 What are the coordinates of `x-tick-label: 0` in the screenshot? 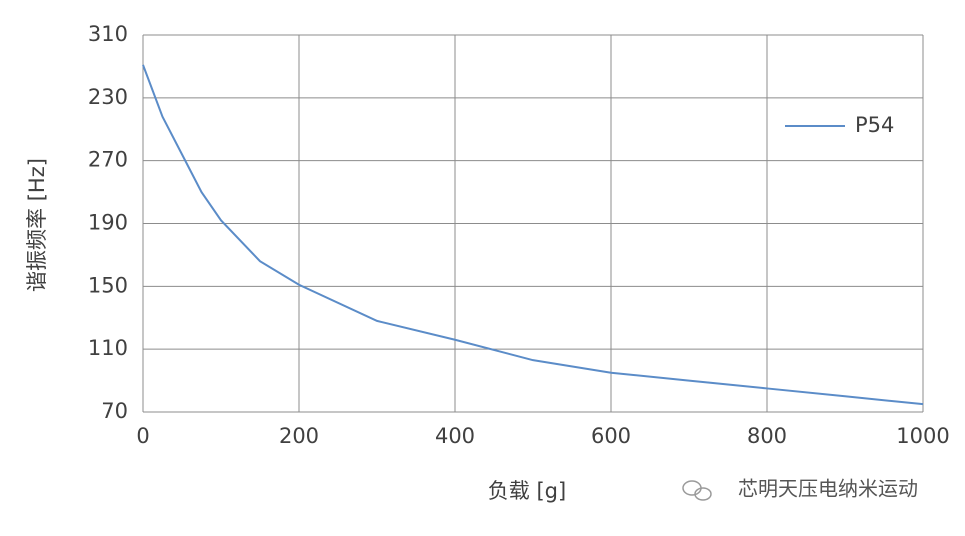 It's located at (142, 436).